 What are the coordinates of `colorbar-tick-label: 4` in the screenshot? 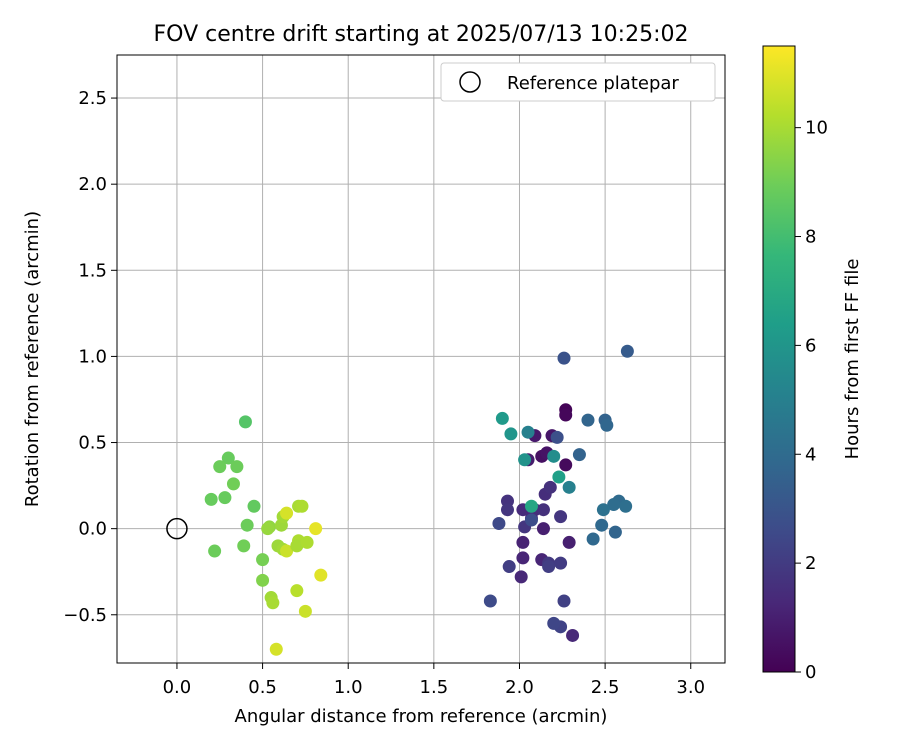 It's located at (810, 454).